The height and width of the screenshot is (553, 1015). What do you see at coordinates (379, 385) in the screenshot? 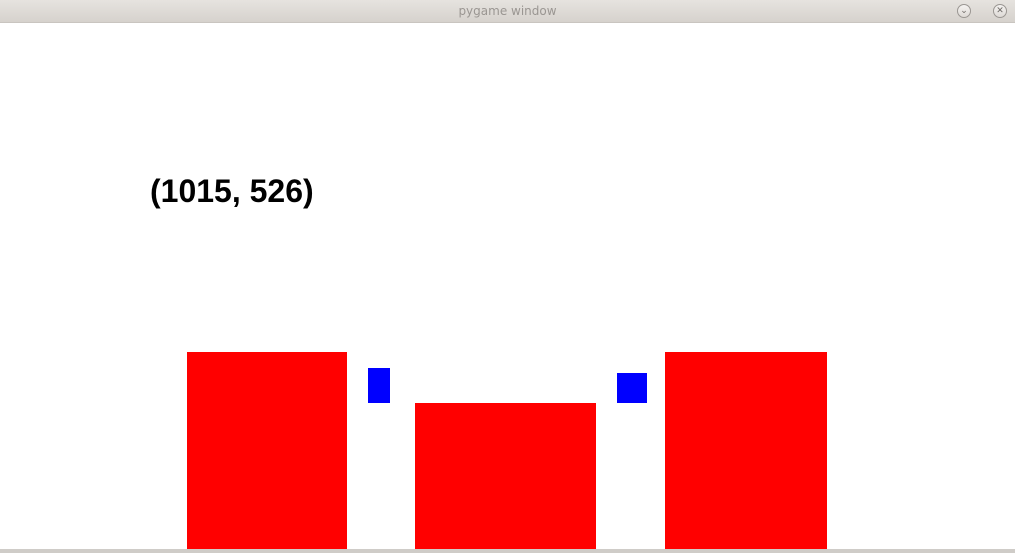
I see `blue-block-left` at bounding box center [379, 385].